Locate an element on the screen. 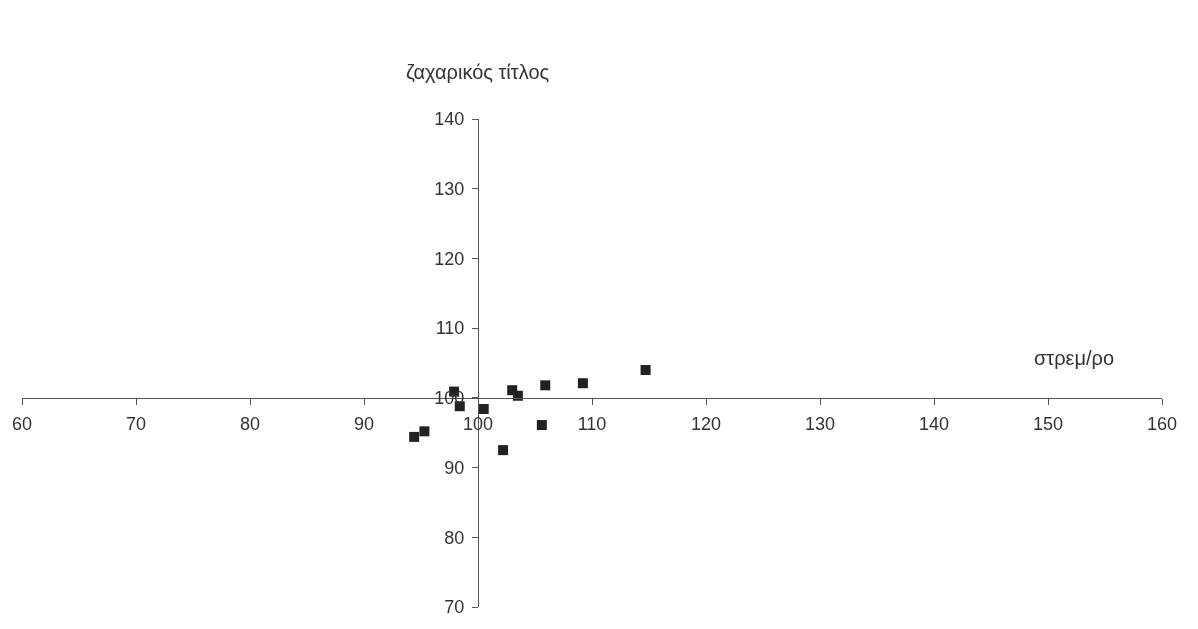  y-tick-label: 120 is located at coordinates (449, 258).